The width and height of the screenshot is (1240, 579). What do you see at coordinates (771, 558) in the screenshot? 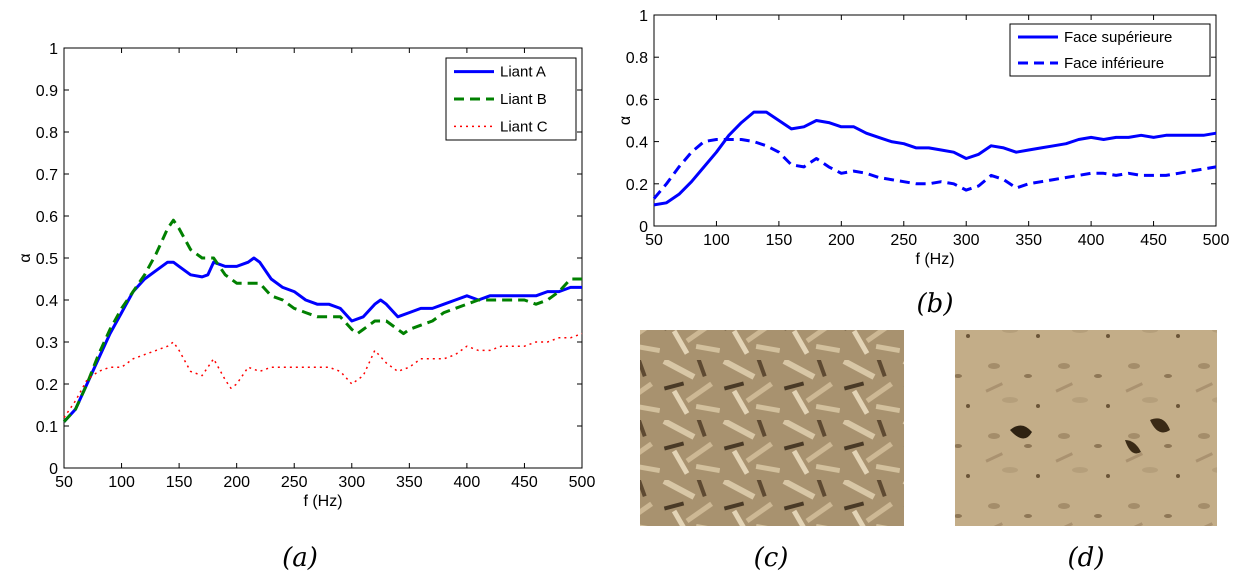
I see `panel-label: (c)` at bounding box center [771, 558].